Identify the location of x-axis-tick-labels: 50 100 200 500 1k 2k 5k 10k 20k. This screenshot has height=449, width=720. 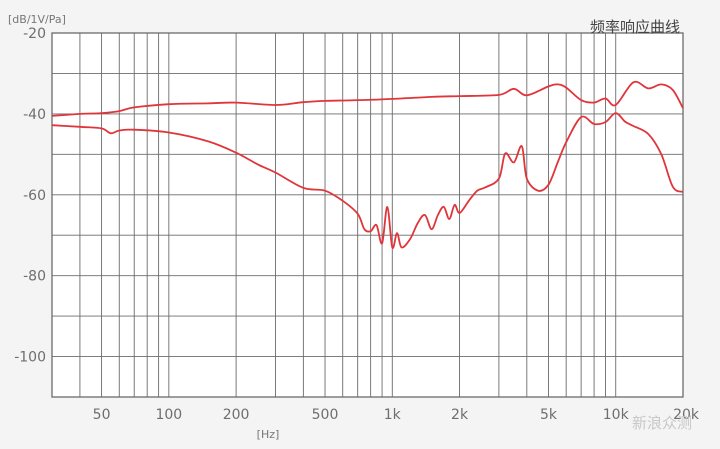
(396, 415).